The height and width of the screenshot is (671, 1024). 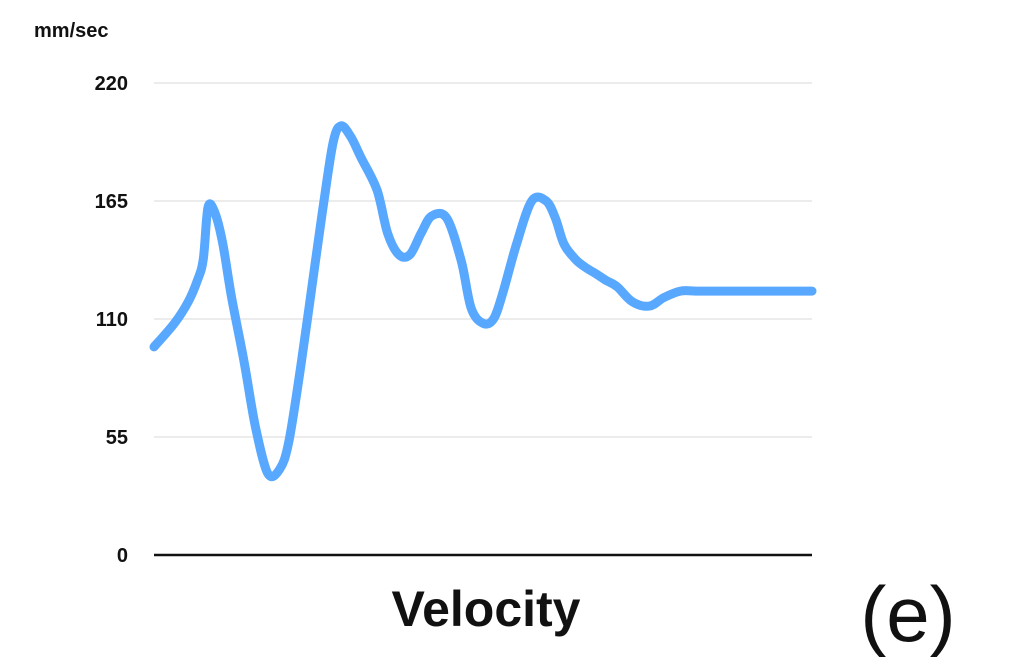 What do you see at coordinates (111, 202) in the screenshot?
I see `y-tick-label-165: 165` at bounding box center [111, 202].